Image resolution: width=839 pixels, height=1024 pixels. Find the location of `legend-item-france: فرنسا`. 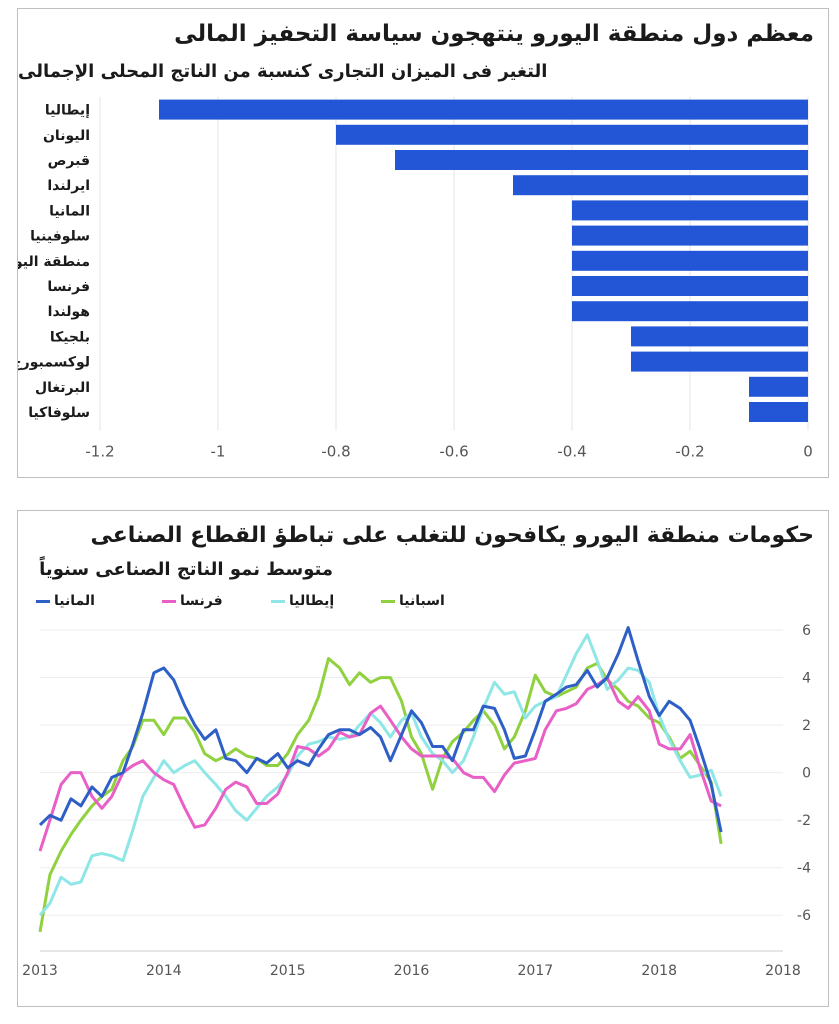

legend-item-france: فرنسا is located at coordinates (192, 601).